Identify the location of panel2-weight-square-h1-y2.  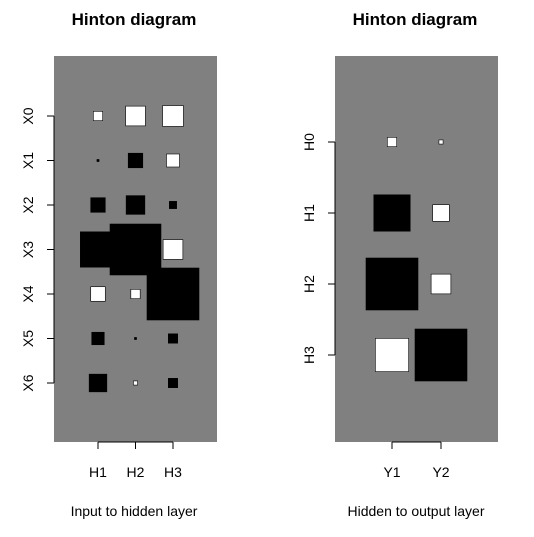
(441, 213).